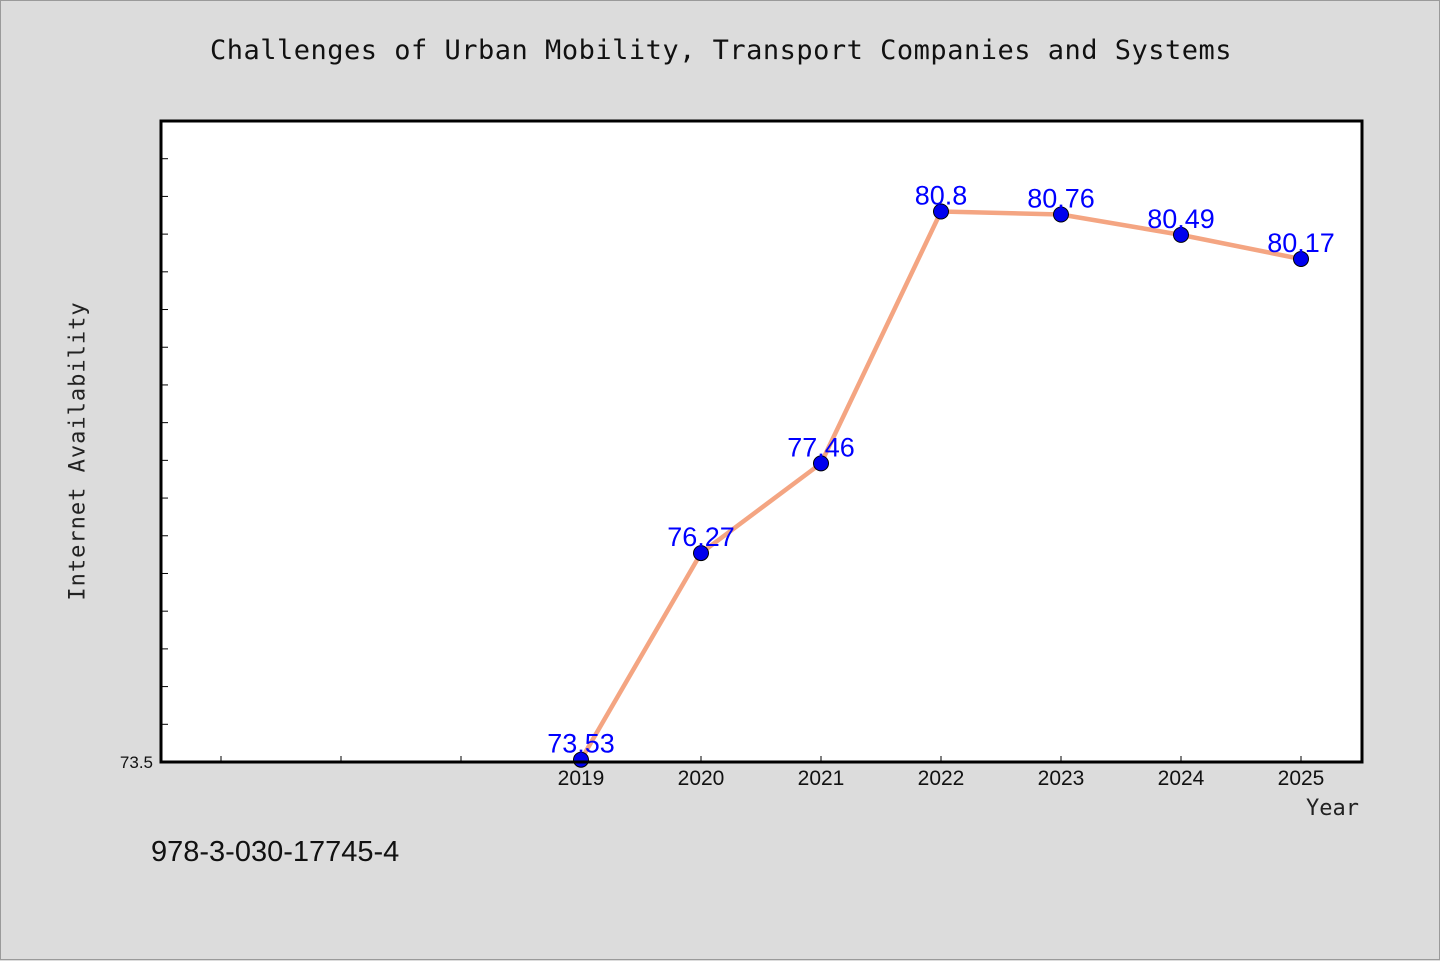  Describe the element at coordinates (941, 778) in the screenshot. I see `x-tick-label: 2022` at that location.